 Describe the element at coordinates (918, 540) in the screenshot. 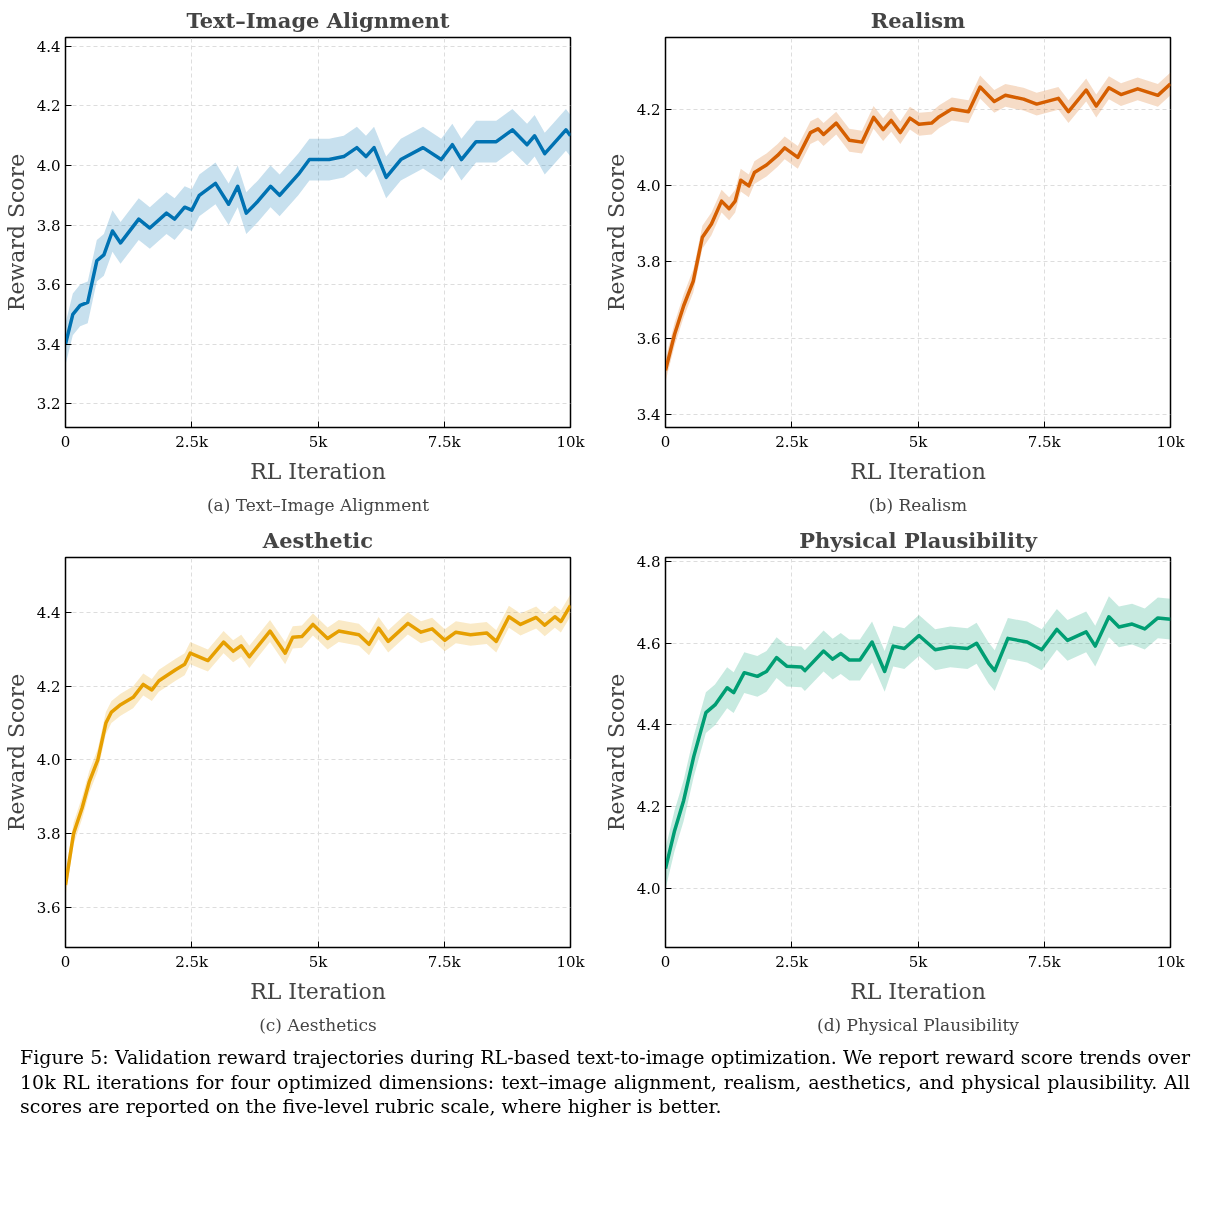

I see `chart-title: Physical Plausibility` at that location.